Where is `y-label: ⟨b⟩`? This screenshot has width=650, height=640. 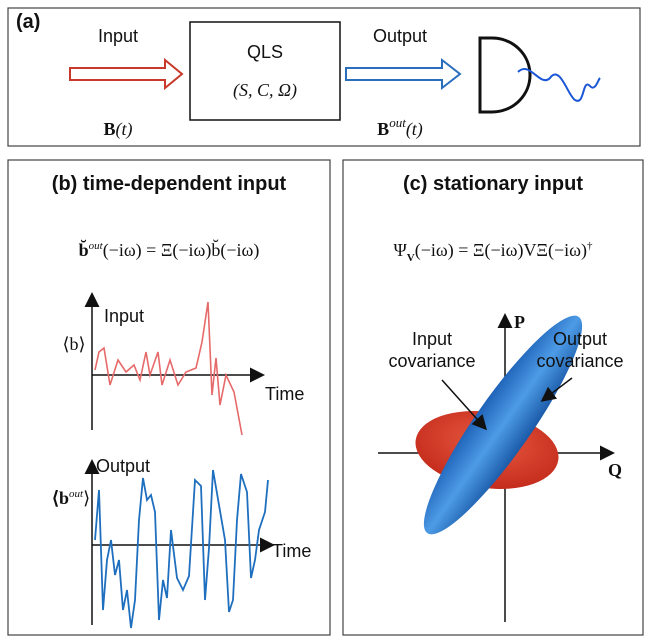 y-label: ⟨b⟩ is located at coordinates (73, 344).